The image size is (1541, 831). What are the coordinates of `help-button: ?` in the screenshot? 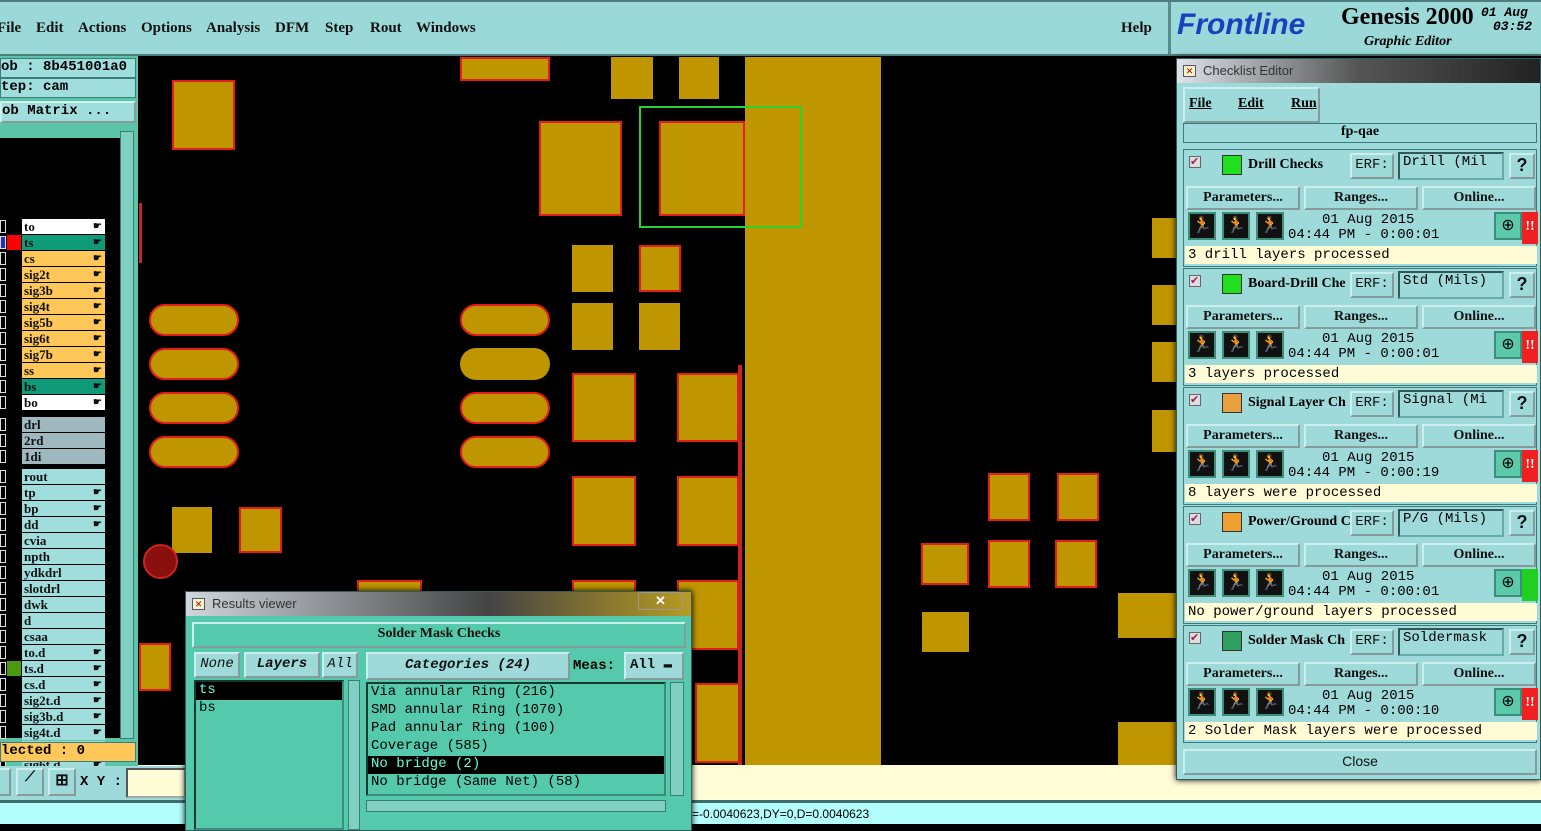 It's located at (1522, 642).